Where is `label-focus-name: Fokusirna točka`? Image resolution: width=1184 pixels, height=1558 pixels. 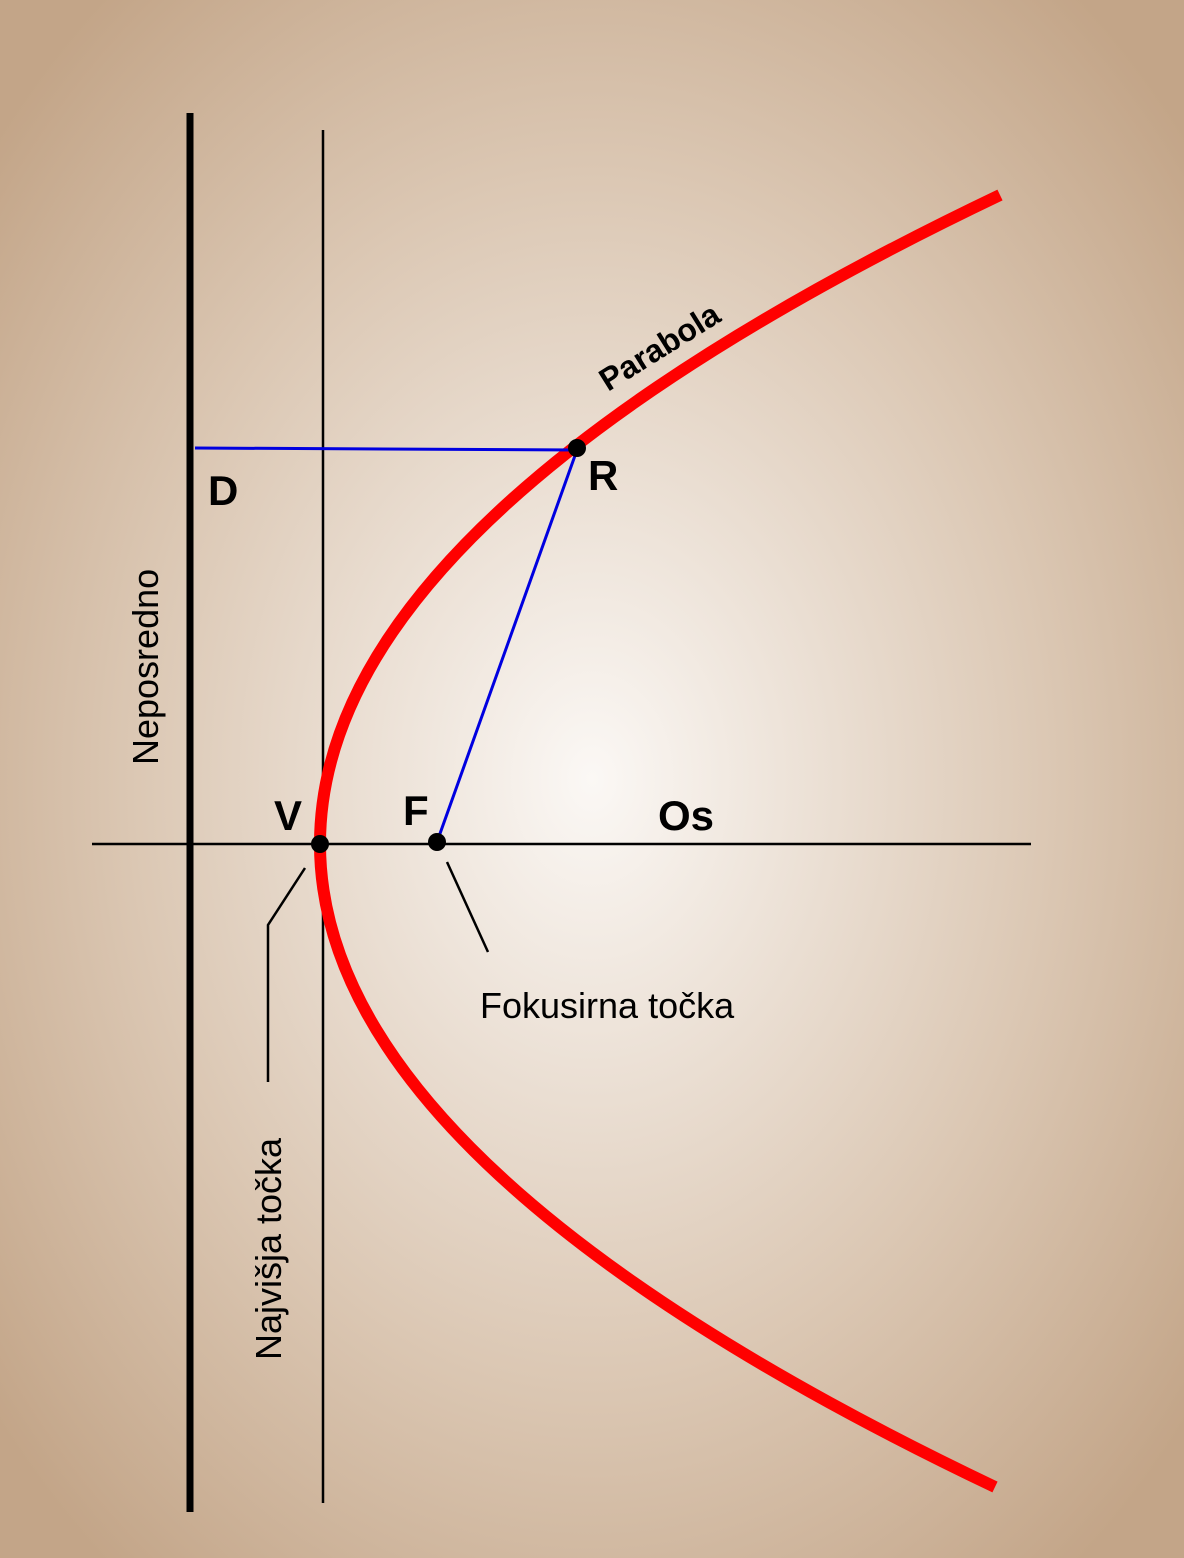
label-focus-name: Fokusirna točka is located at coordinates (607, 1005).